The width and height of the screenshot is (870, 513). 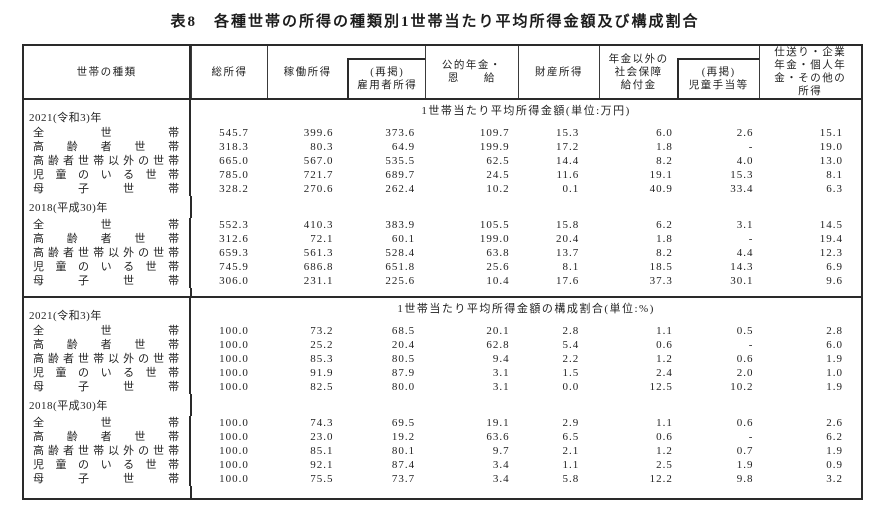 What do you see at coordinates (307, 72) in the screenshot?
I see `column-header-earned-income: 稼働所得` at bounding box center [307, 72].